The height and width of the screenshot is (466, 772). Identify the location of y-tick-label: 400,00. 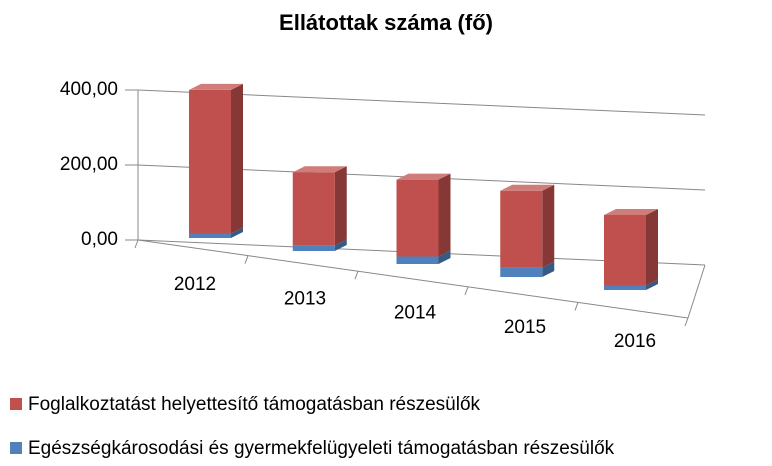
(89, 89).